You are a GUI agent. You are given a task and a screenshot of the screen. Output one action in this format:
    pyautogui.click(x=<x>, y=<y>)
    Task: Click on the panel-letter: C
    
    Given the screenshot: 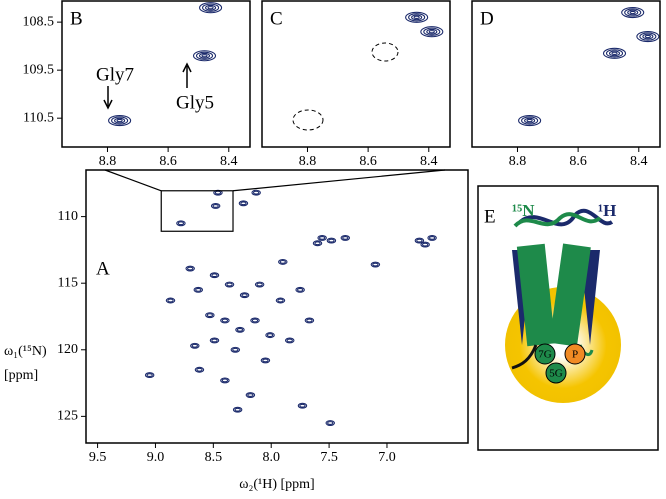 What is the action you would take?
    pyautogui.click(x=276, y=18)
    